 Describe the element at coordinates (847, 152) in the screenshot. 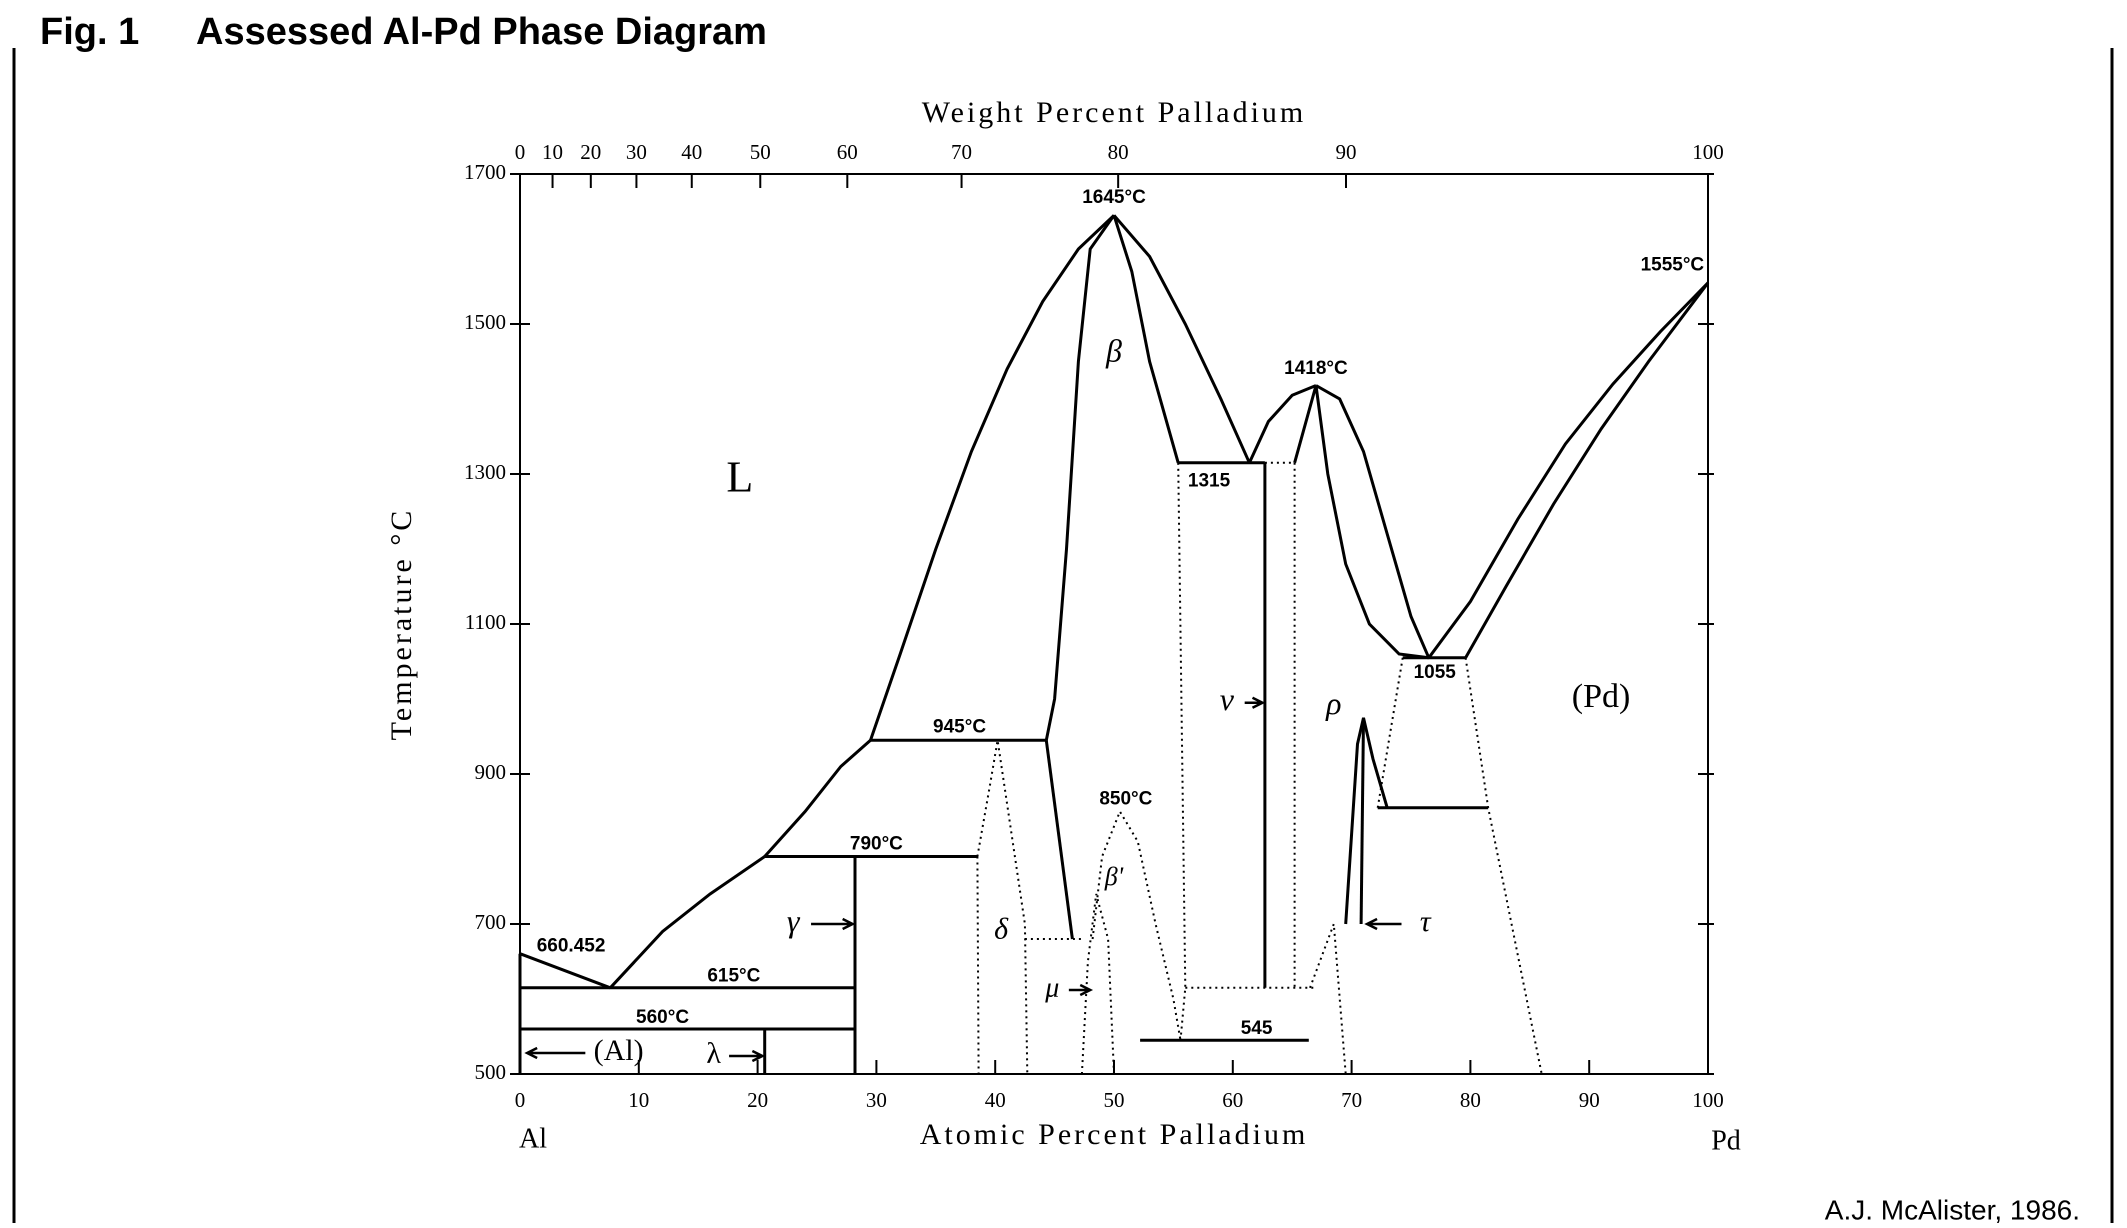

I see `x2-tick-label: 60` at that location.